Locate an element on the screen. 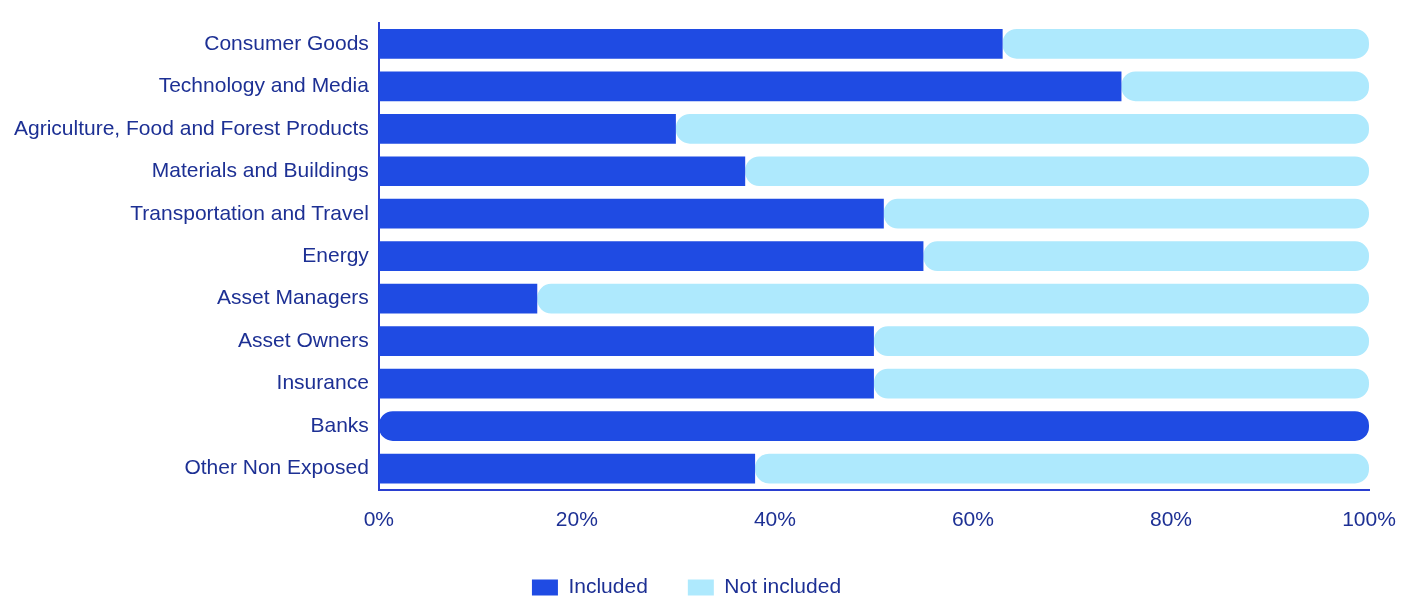  x-tick-label: 0% is located at coordinates (379, 519).